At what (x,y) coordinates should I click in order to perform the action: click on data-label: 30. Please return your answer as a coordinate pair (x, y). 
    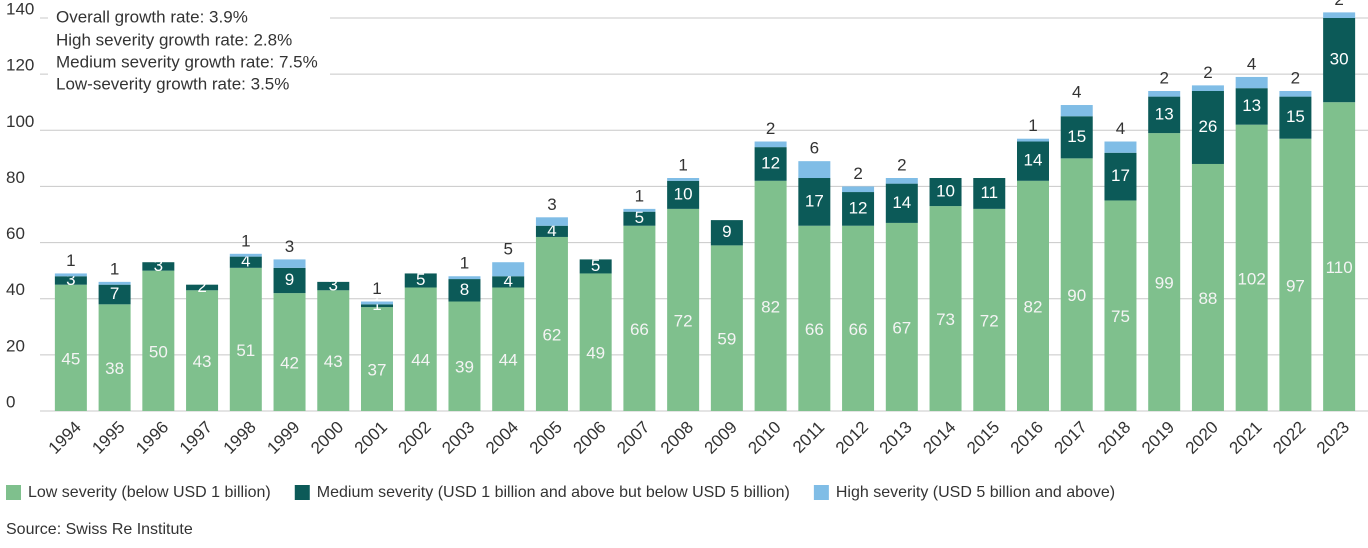
    Looking at the image, I should click on (1339, 59).